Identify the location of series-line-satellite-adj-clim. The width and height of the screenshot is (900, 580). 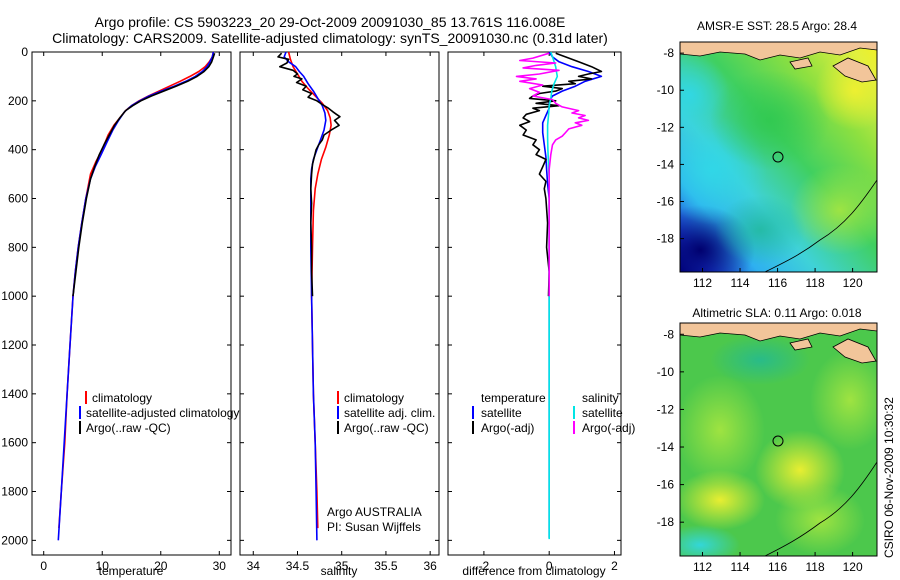
(305, 296).